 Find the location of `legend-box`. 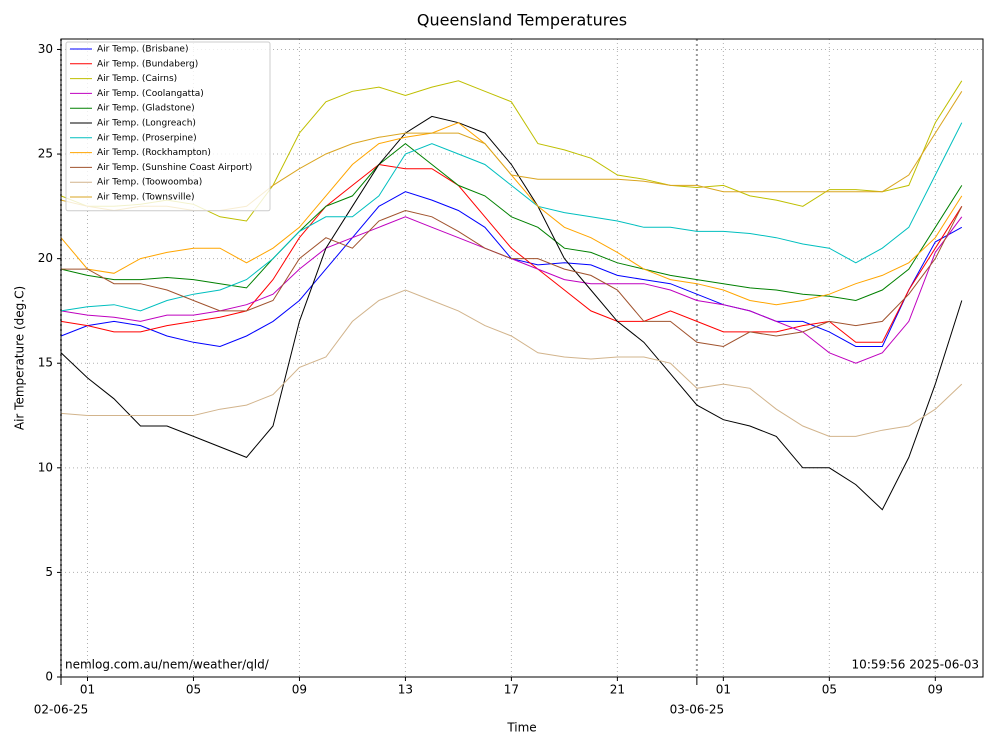

legend-box is located at coordinates (168, 126).